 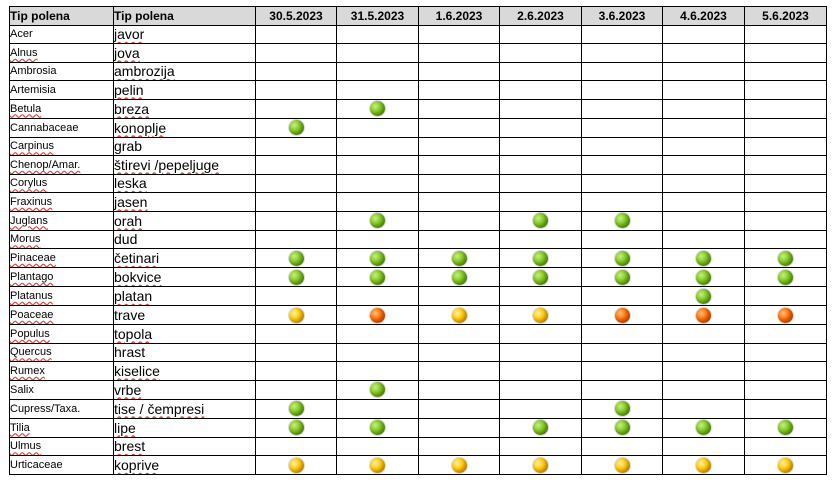 I want to click on pollen-latin-name: Ambrosia, so click(x=61, y=71).